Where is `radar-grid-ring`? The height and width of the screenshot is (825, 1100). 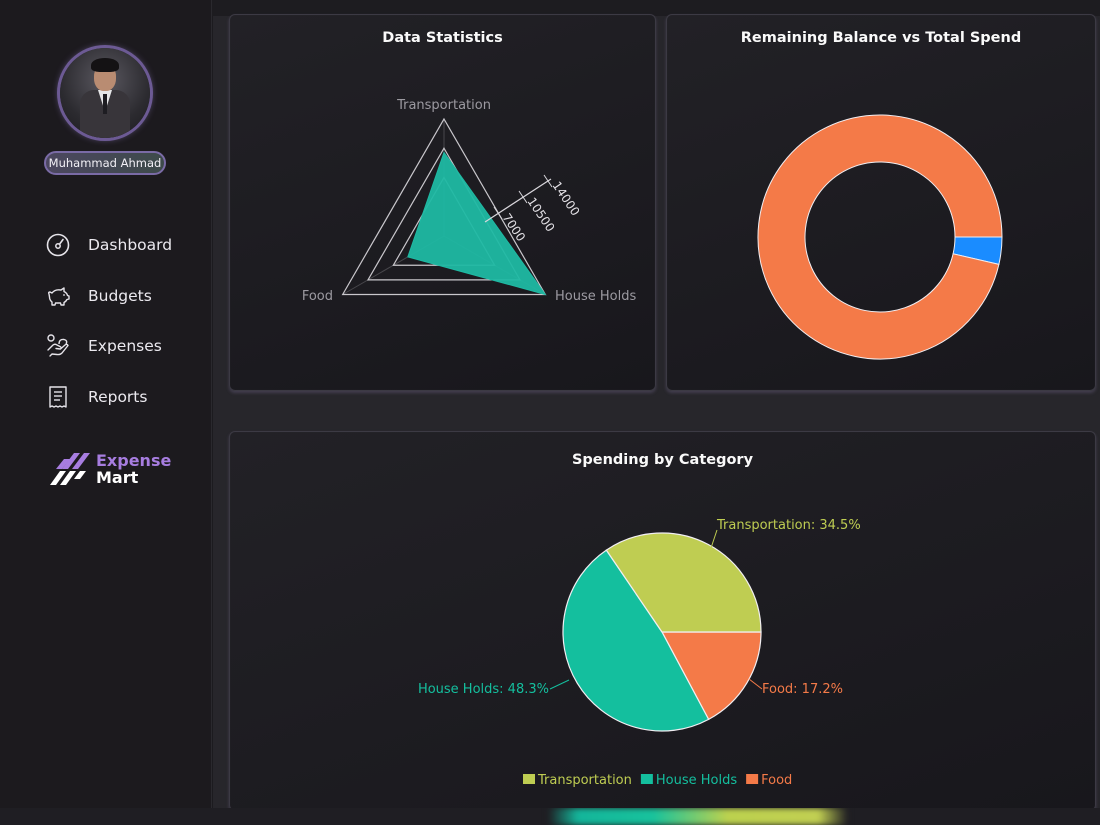 radar-grid-ring is located at coordinates (444, 206).